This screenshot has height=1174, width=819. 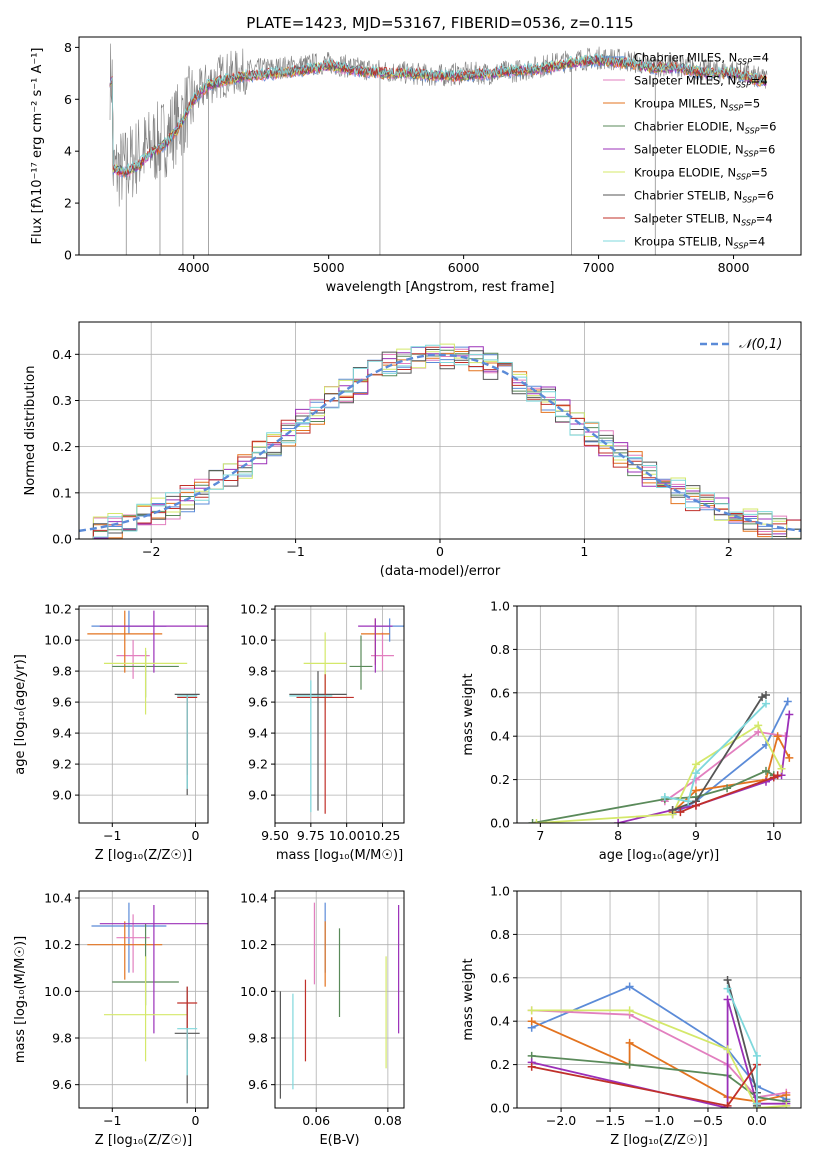 I want to click on x-tick-label: 2, so click(x=729, y=551).